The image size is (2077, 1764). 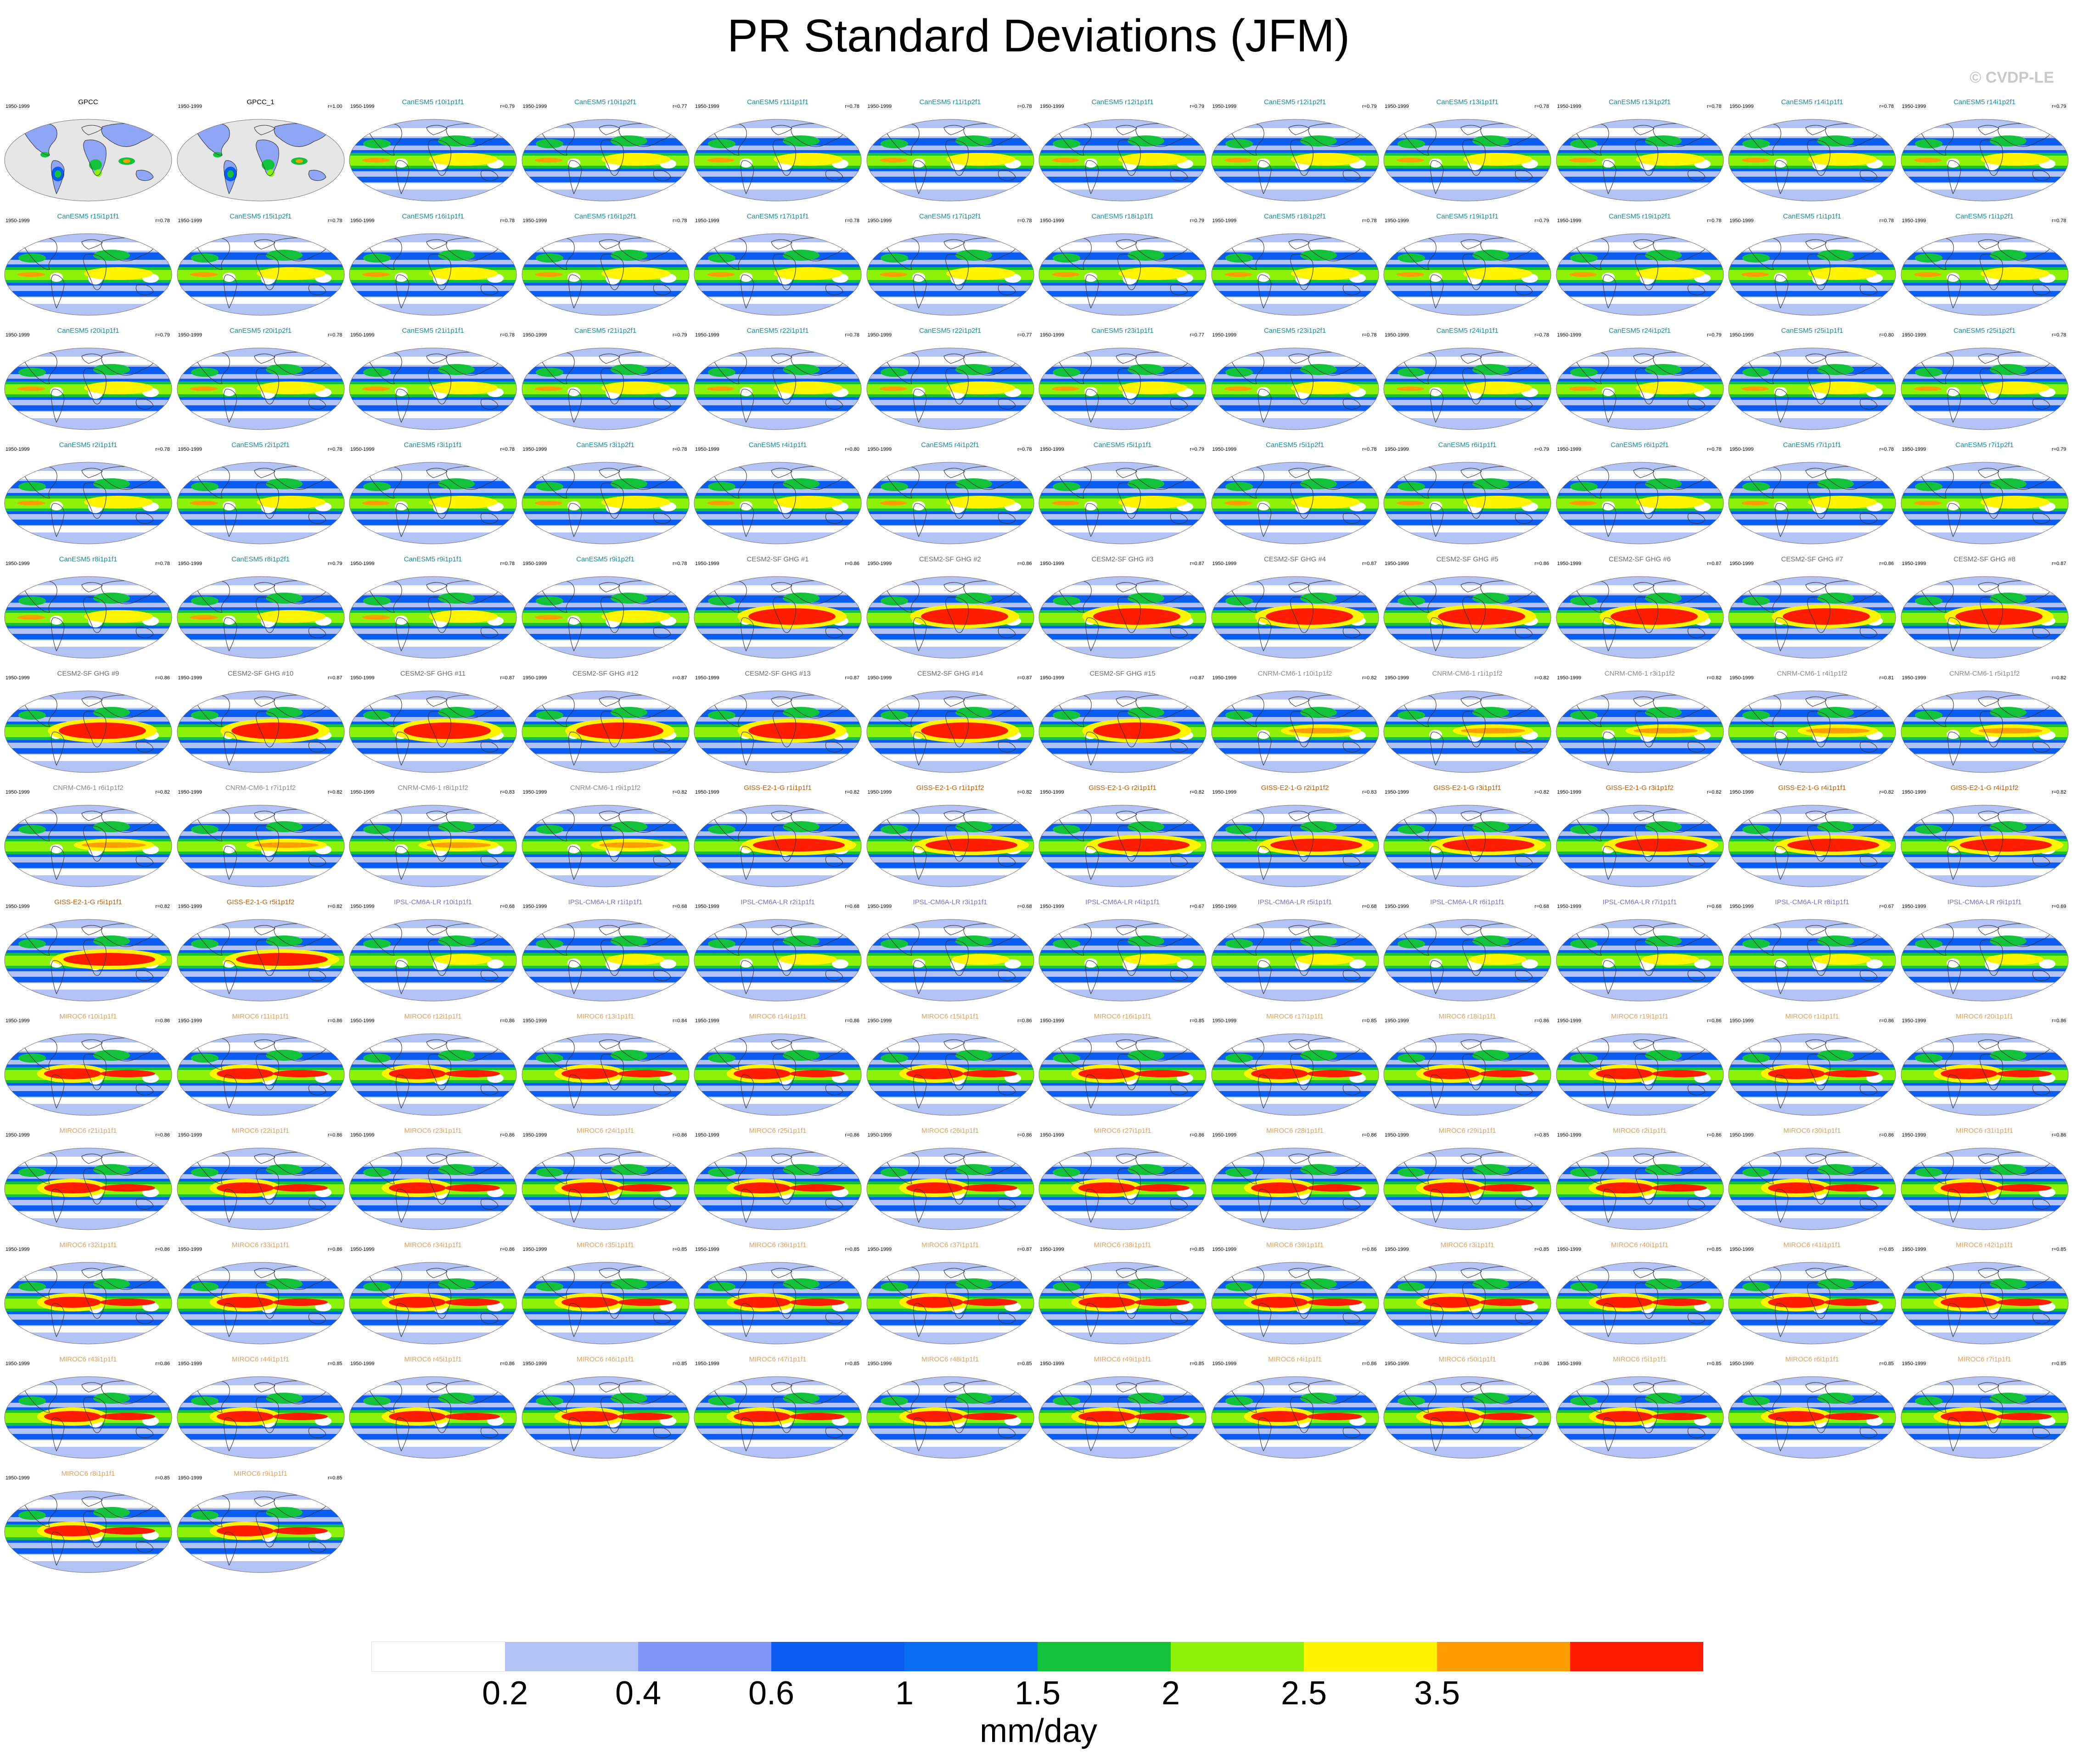 What do you see at coordinates (1369, 1135) in the screenshot?
I see `panel-correlation: r=0.86` at bounding box center [1369, 1135].